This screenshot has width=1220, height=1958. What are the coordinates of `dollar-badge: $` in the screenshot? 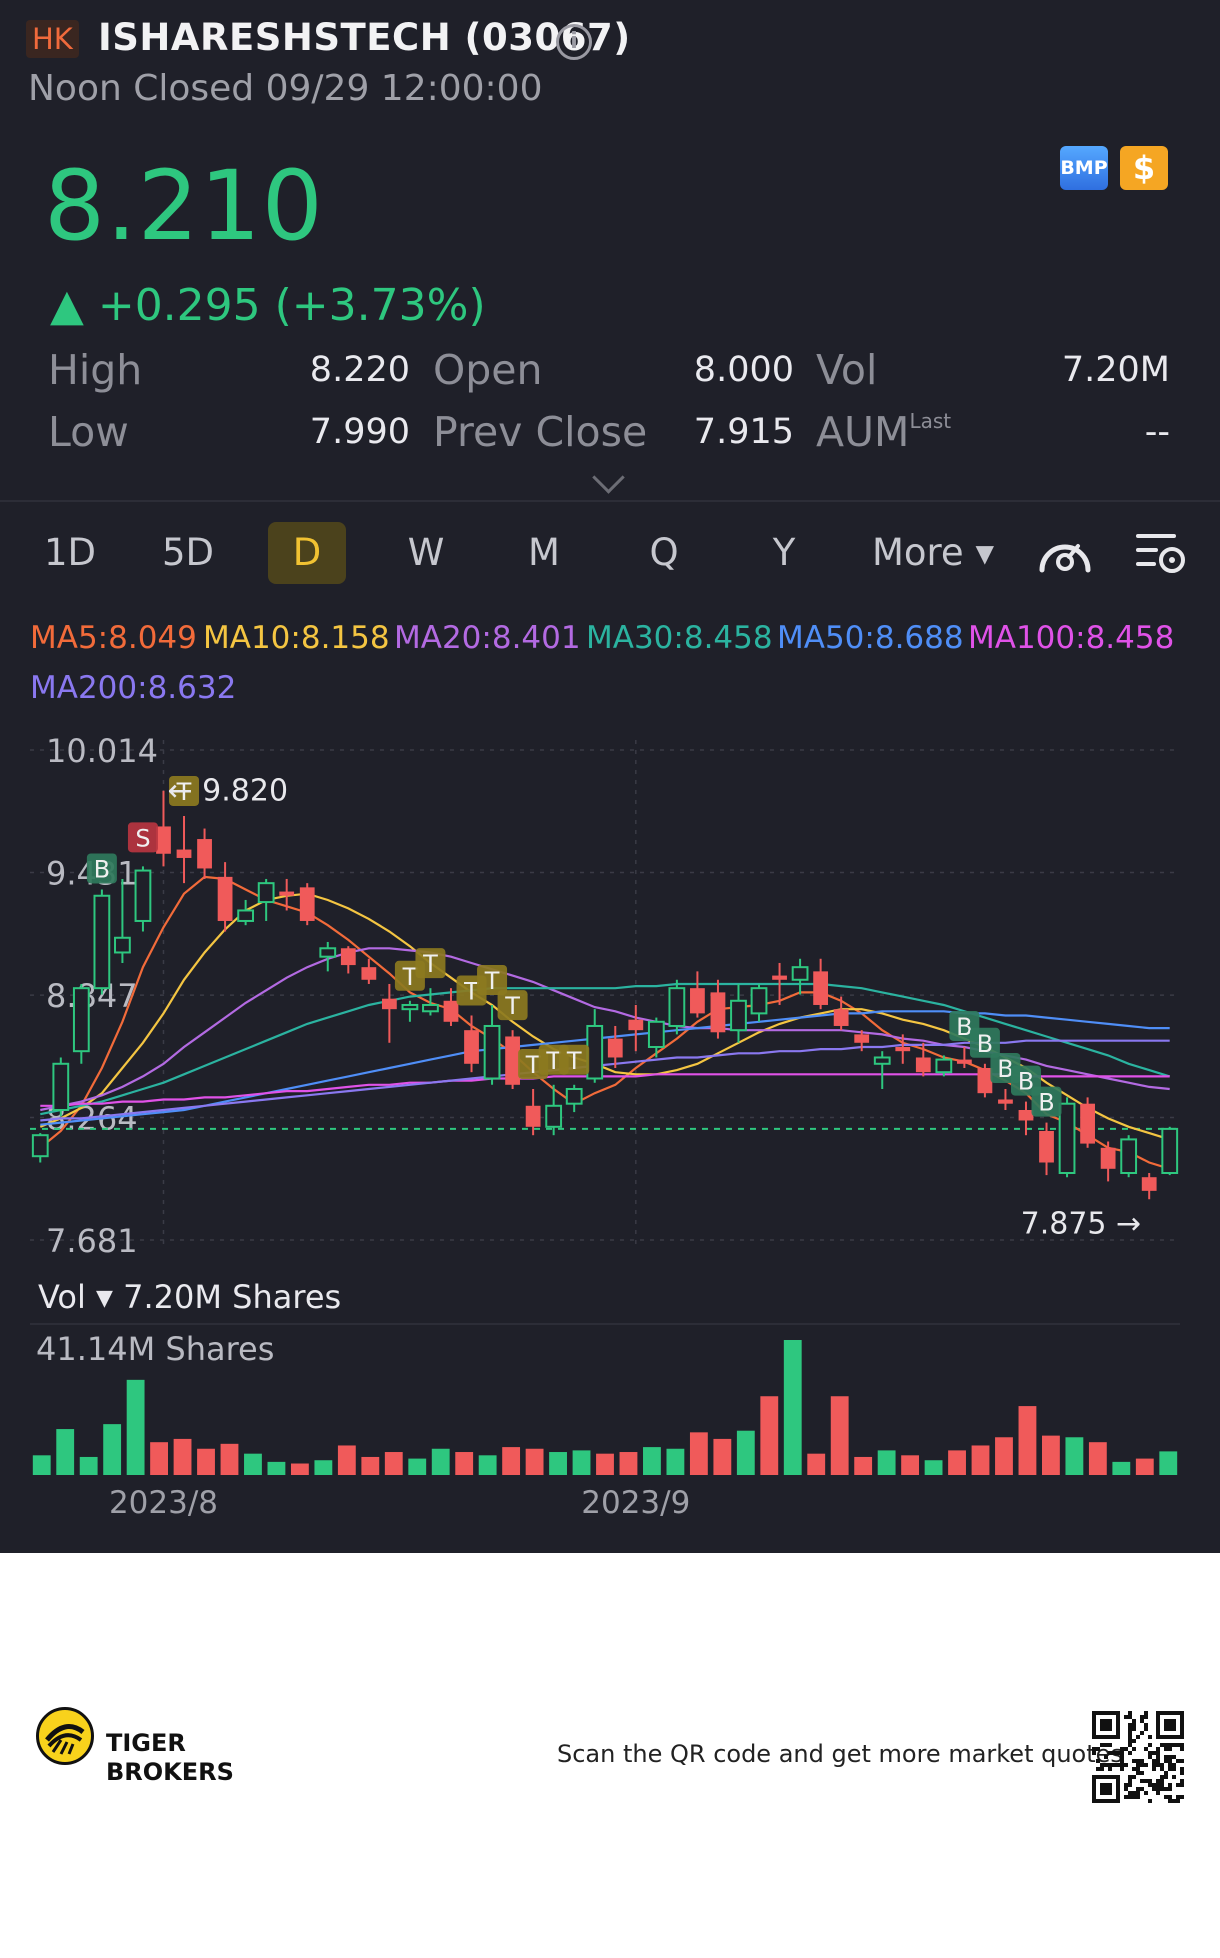 It's located at (1144, 168).